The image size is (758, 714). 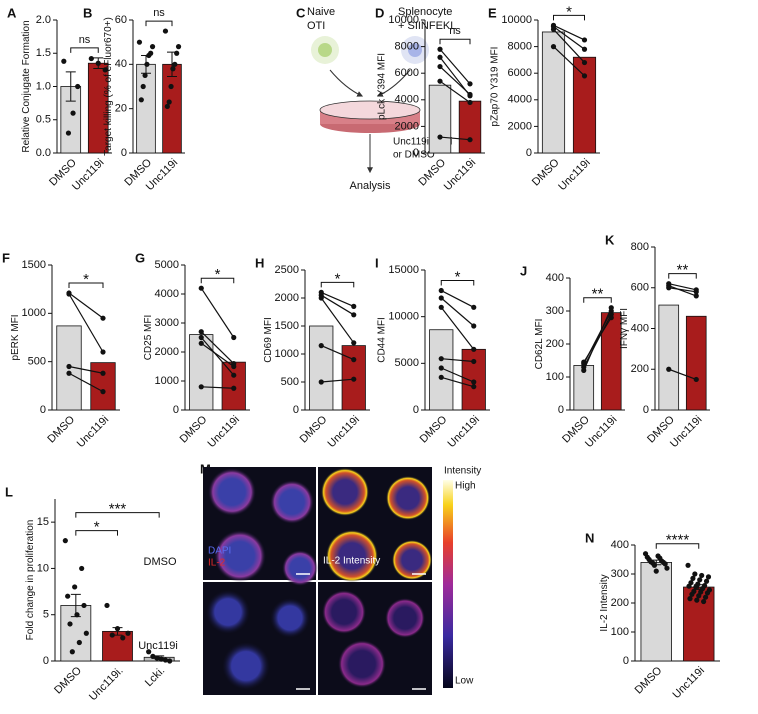 I want to click on diagram-text: or DMSO, so click(x=414, y=155).